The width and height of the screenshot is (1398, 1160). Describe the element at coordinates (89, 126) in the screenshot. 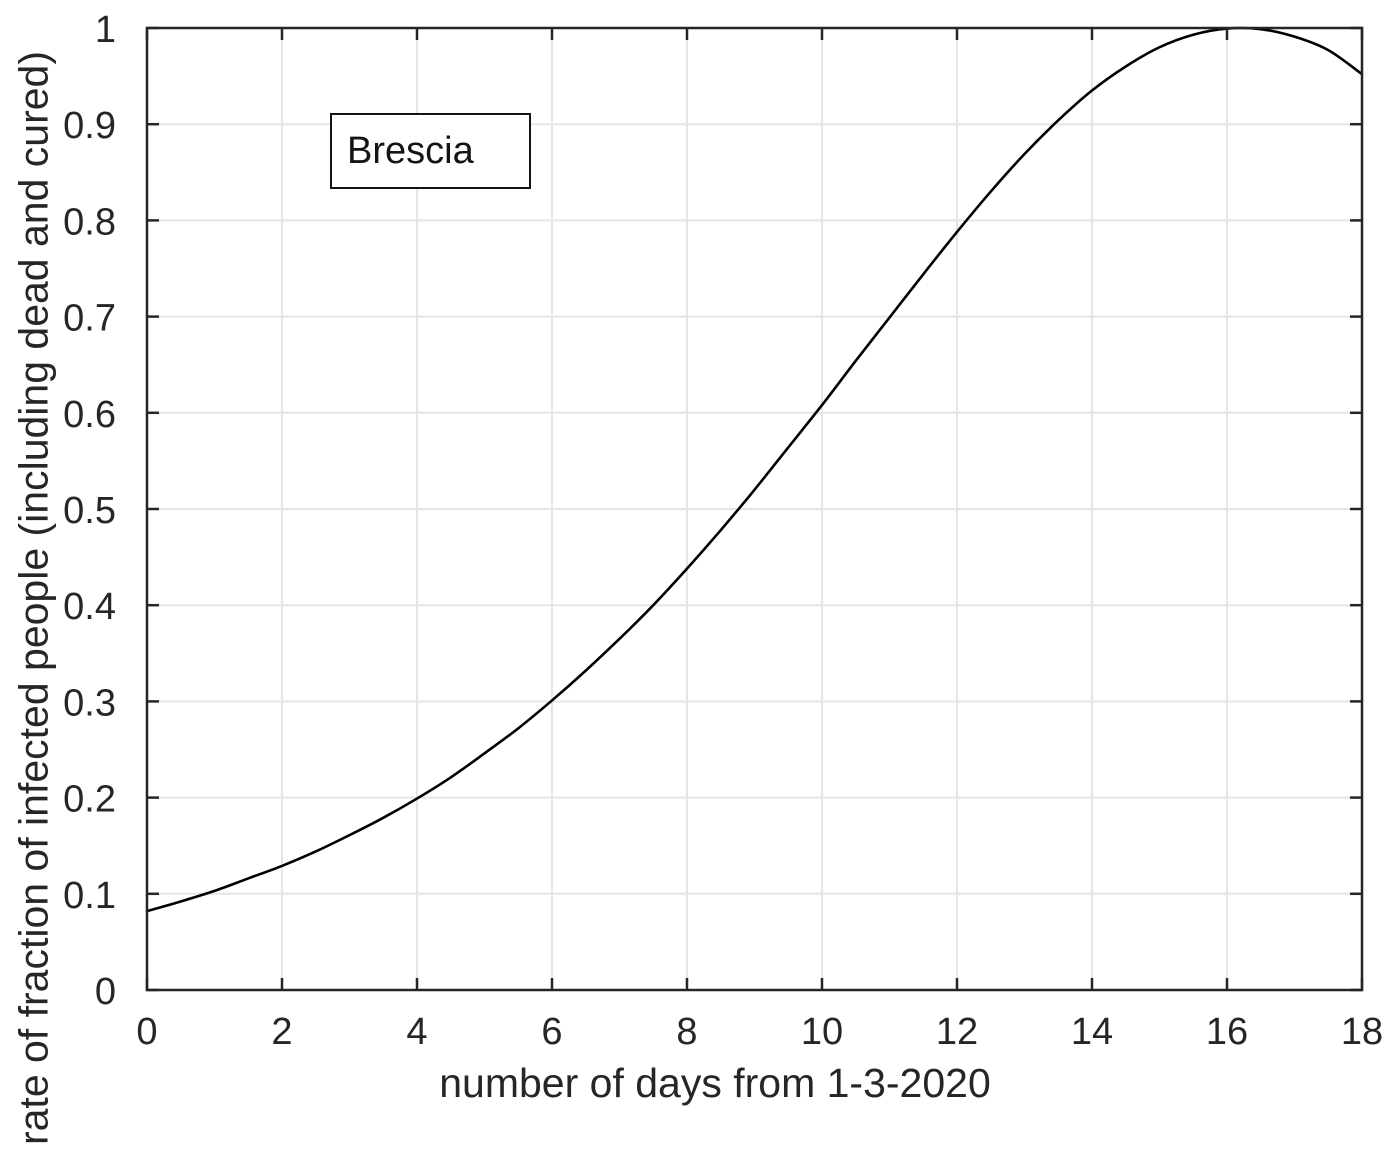

I see `y-tick-label: 0.9` at that location.